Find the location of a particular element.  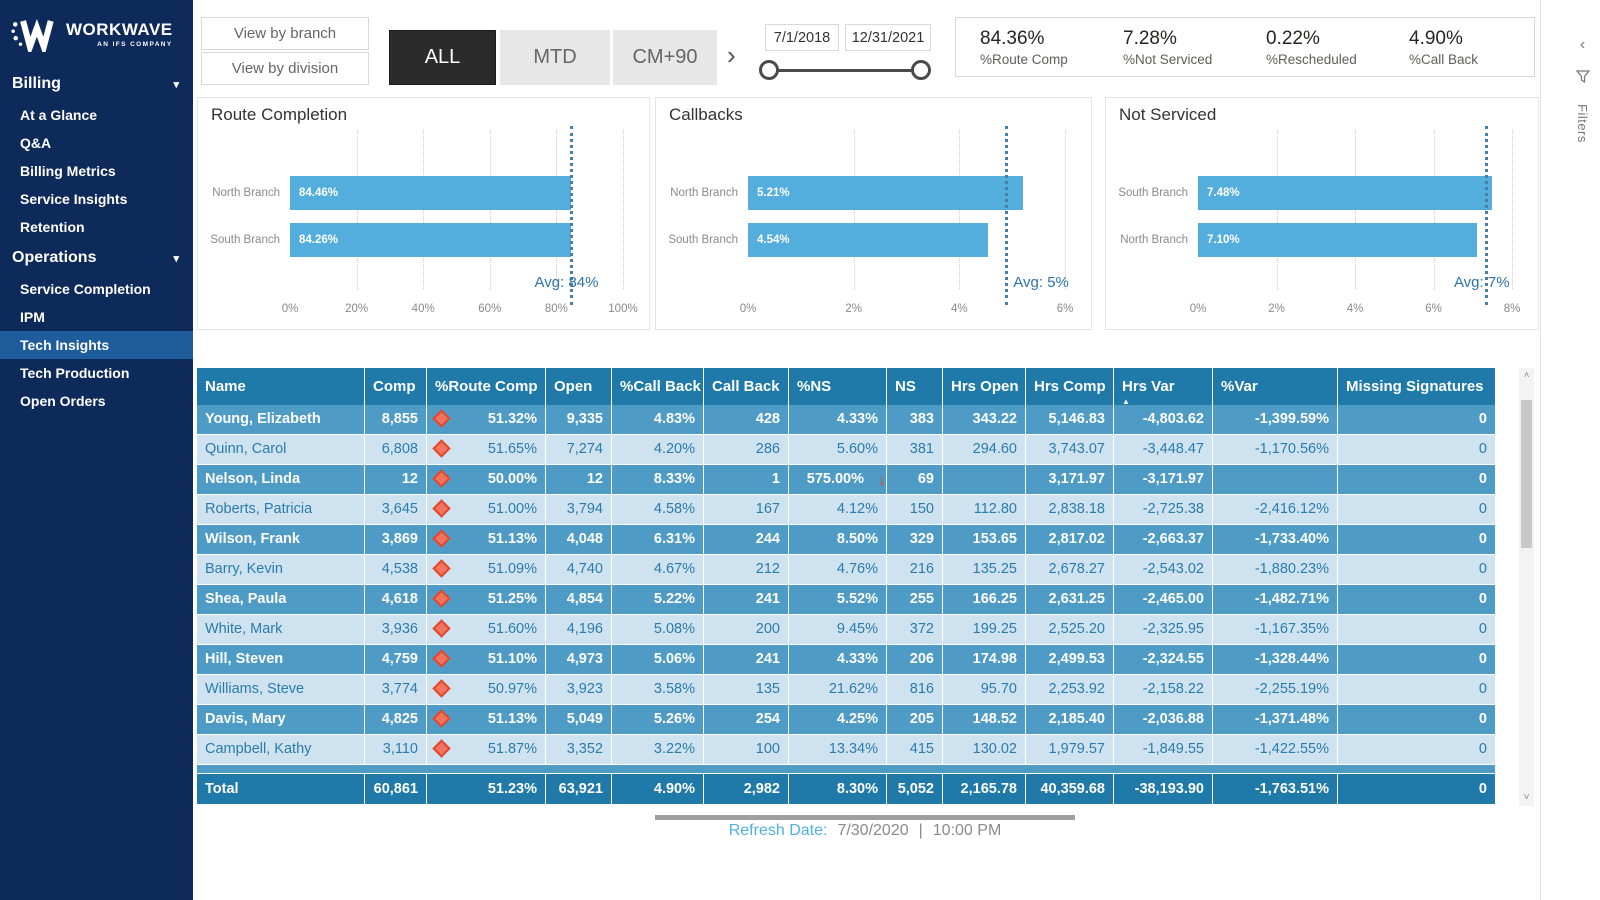

scrollbar-thumb is located at coordinates (1526, 474).